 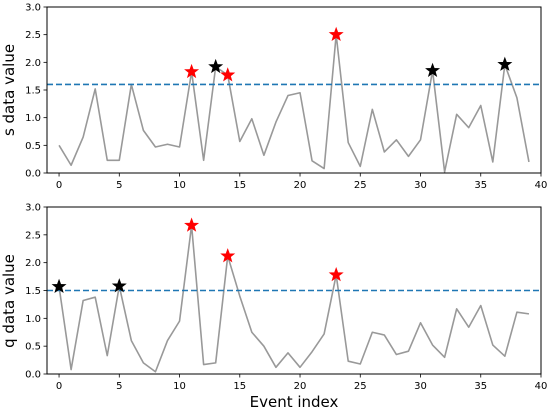 What do you see at coordinates (33, 35) in the screenshot?
I see `top-y-tick-label: 2.5` at bounding box center [33, 35].